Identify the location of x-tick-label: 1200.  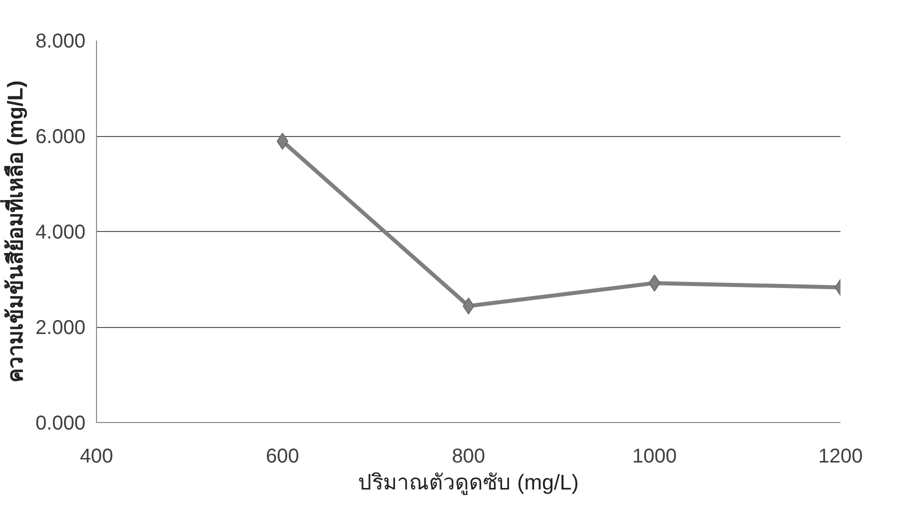
(840, 457).